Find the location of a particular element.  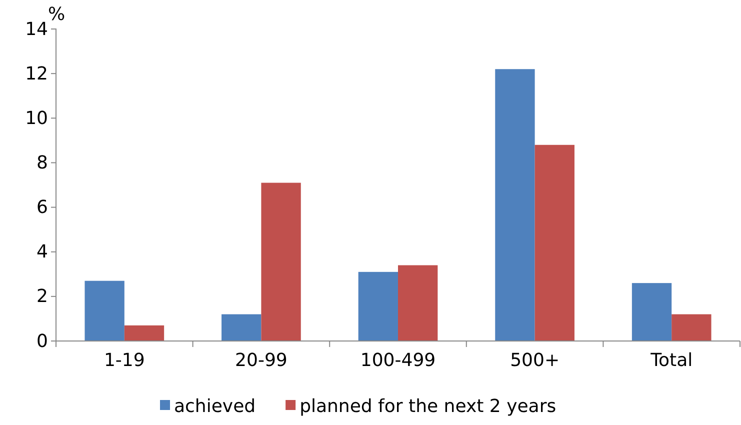

y-tick-label: 10 is located at coordinates (36, 118).